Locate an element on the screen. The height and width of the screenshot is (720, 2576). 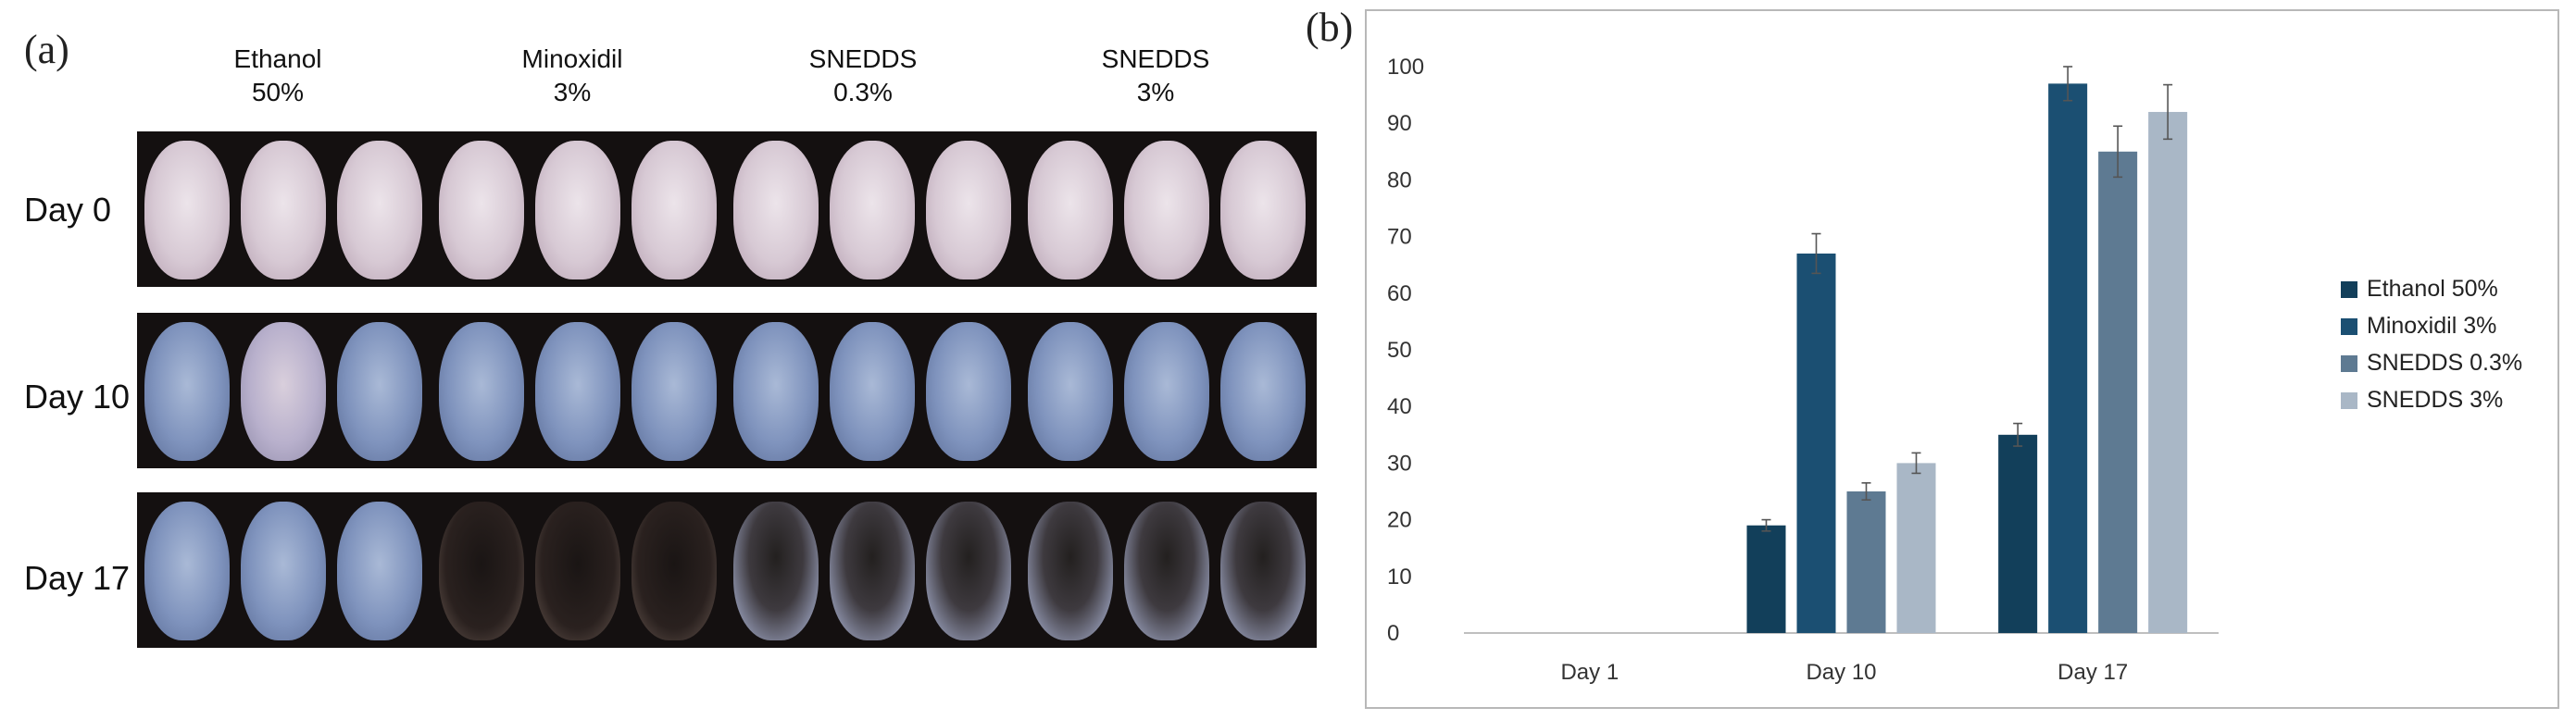
y-tick-label: 80 is located at coordinates (1400, 180).